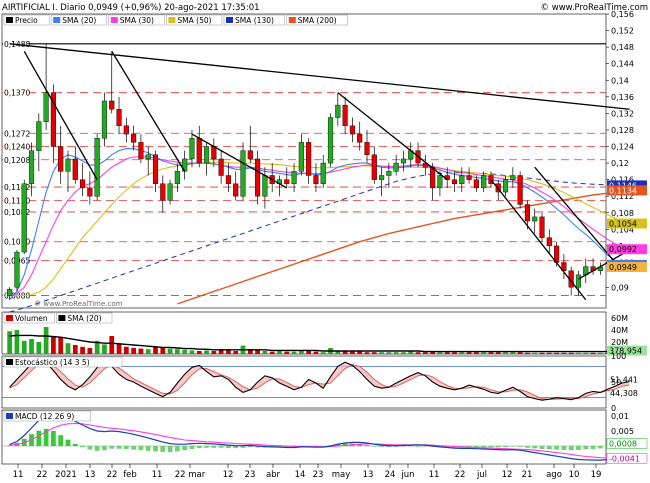 Image resolution: width=650 pixels, height=483 pixels. Describe the element at coordinates (17, 93) in the screenshot. I see `level-label: 0,1370` at that location.